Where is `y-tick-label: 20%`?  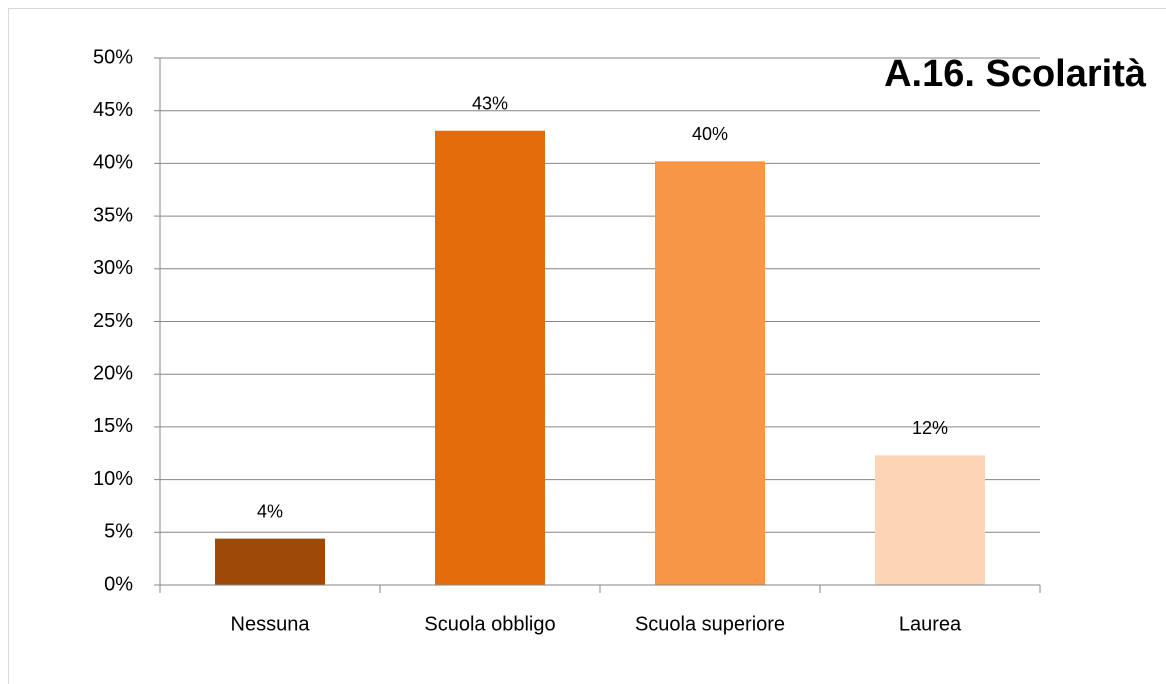
y-tick-label: 20% is located at coordinates (113, 373).